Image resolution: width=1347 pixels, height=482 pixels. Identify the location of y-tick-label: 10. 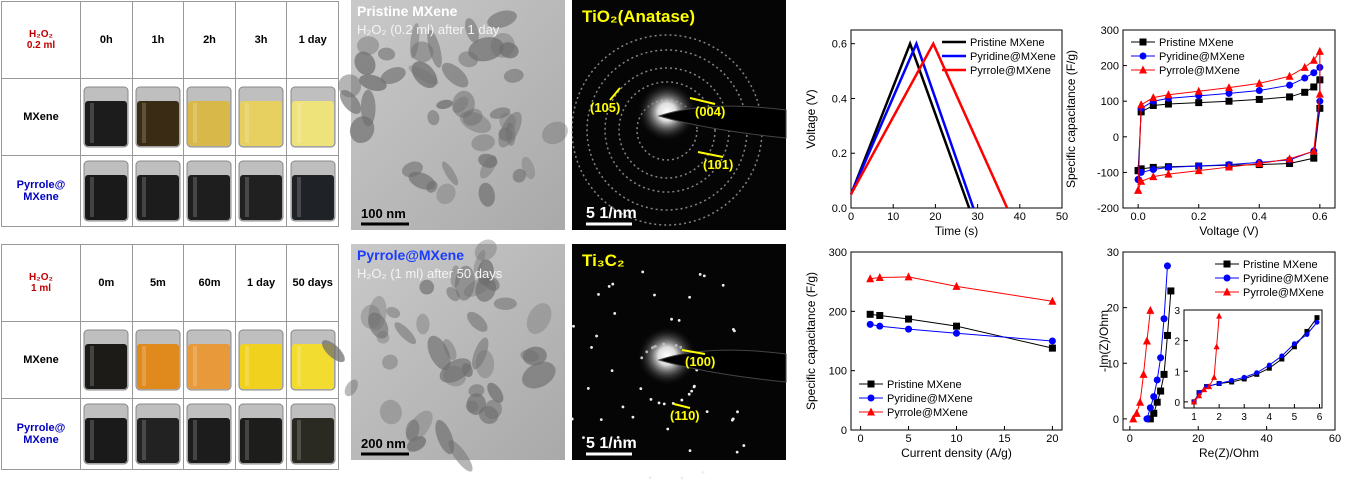
(1113, 364).